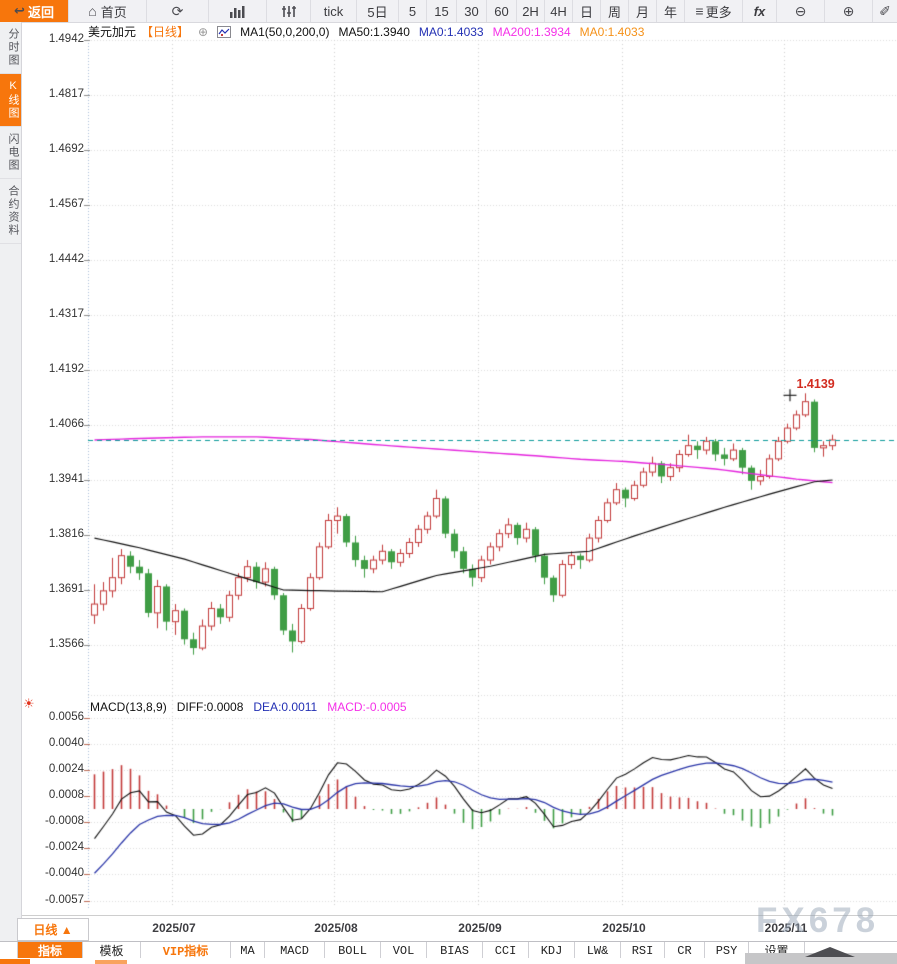 This screenshot has height=964, width=897. I want to click on x-tick-label: 2025/08, so click(336, 928).